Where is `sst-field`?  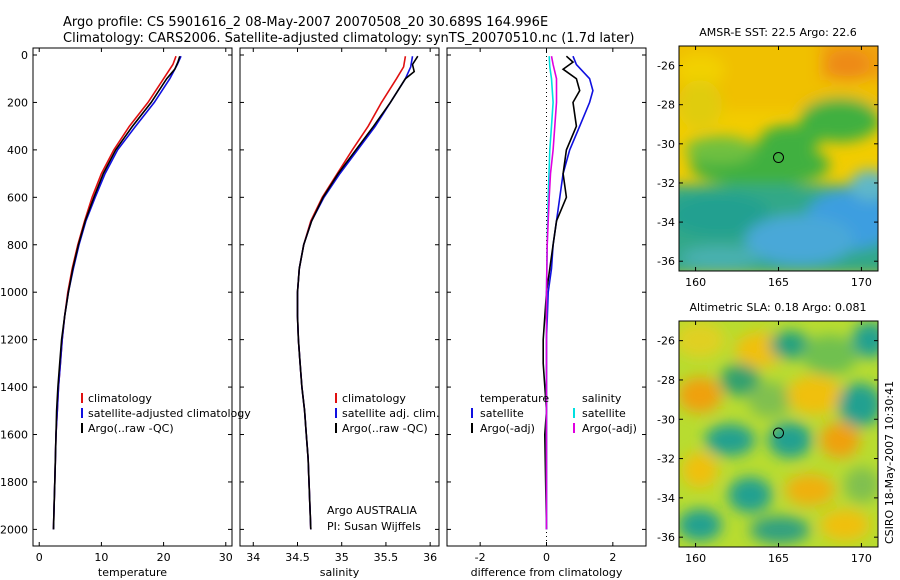 sst-field is located at coordinates (778, 158).